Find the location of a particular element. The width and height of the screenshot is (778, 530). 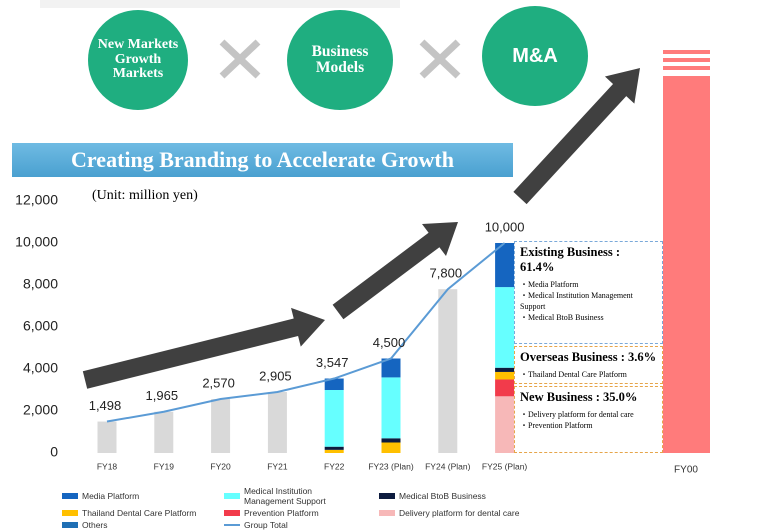

legend-entry: Group Total is located at coordinates (301, 525).